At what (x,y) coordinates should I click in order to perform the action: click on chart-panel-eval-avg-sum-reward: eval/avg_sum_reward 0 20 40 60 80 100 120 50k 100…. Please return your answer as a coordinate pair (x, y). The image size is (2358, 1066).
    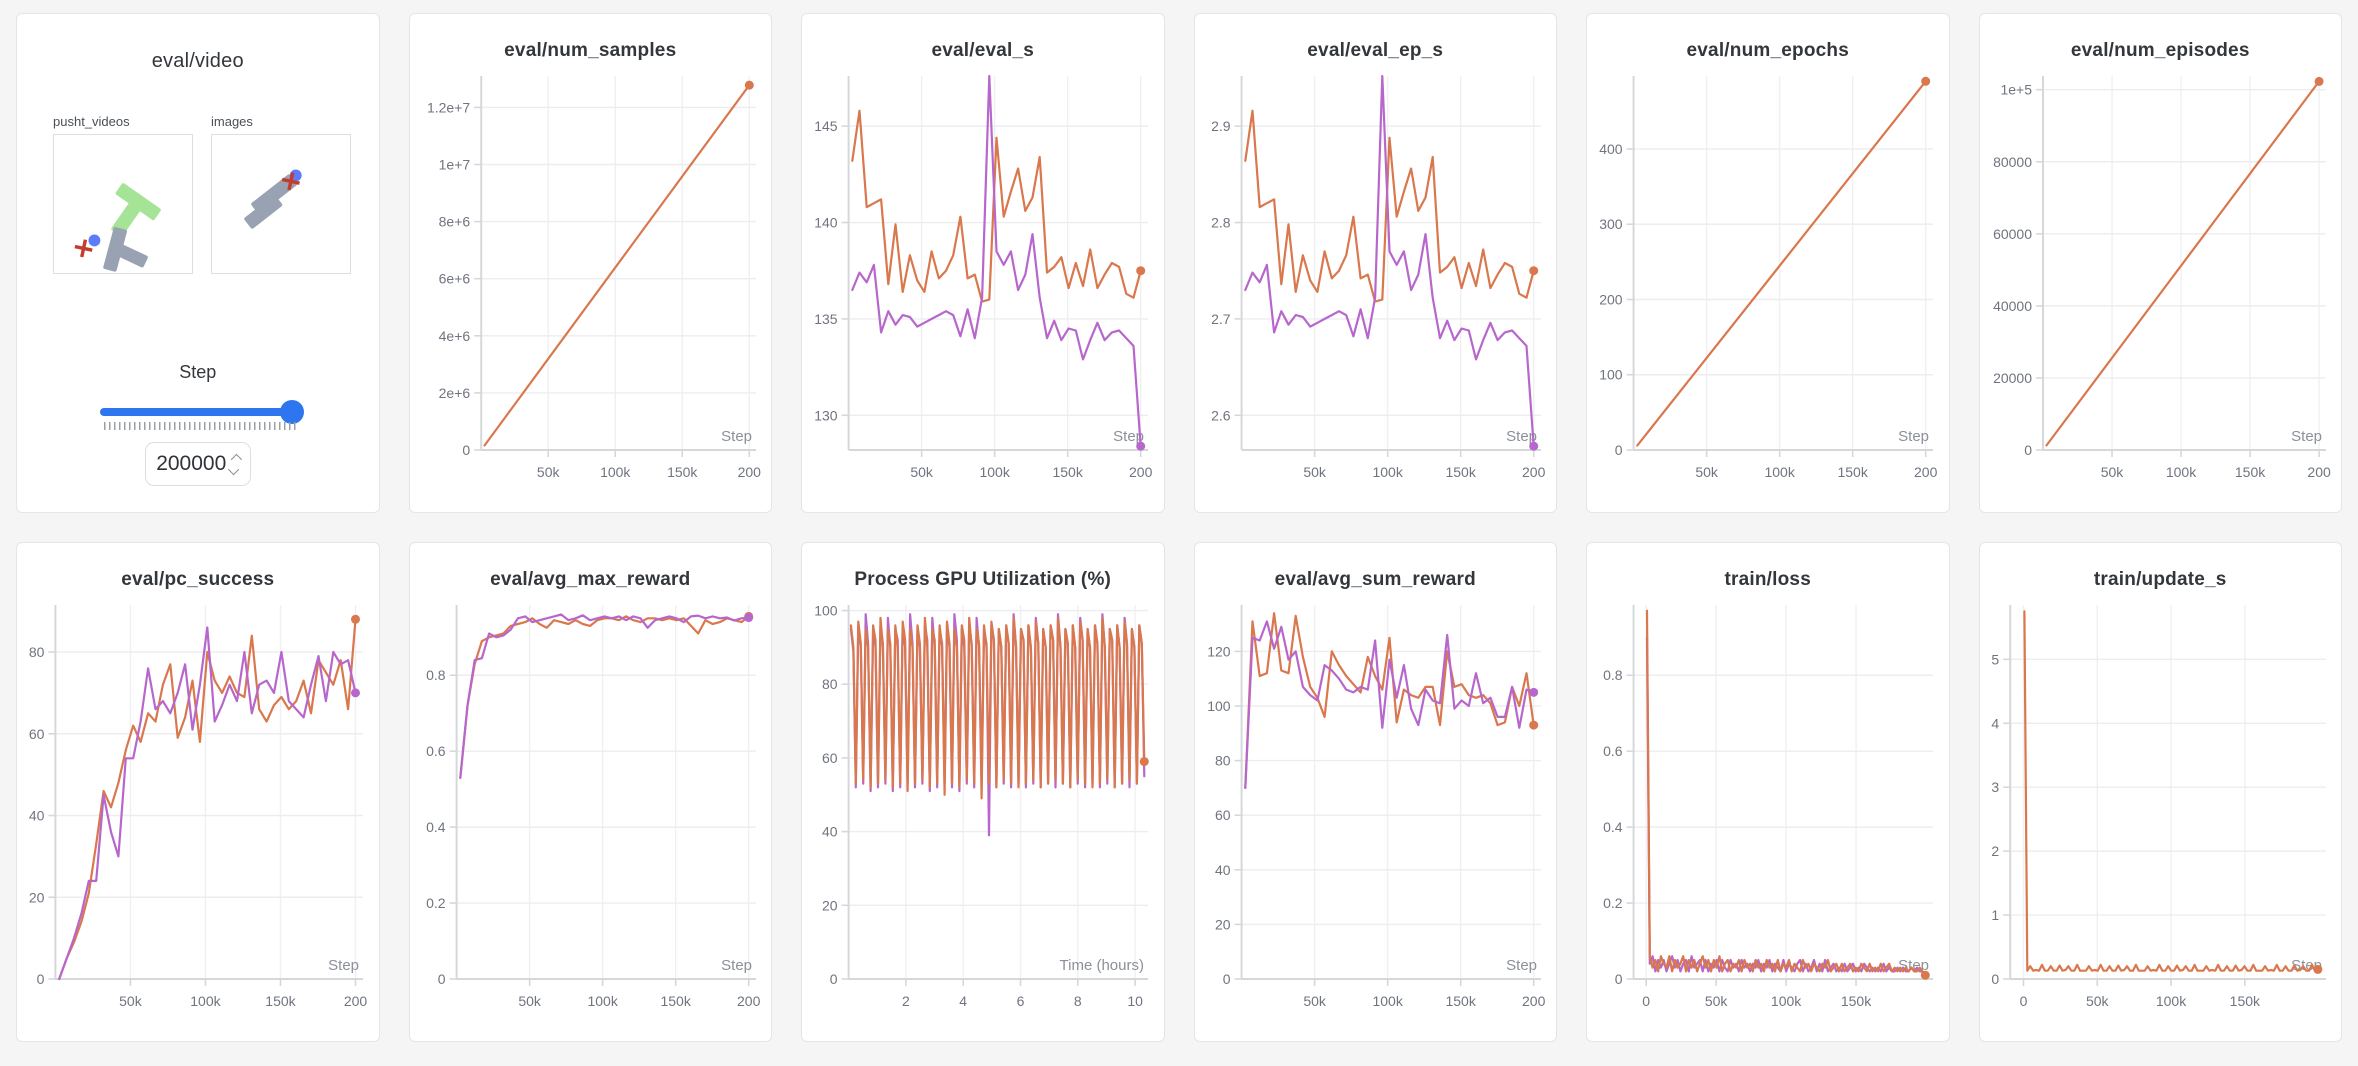
    Looking at the image, I should click on (1375, 792).